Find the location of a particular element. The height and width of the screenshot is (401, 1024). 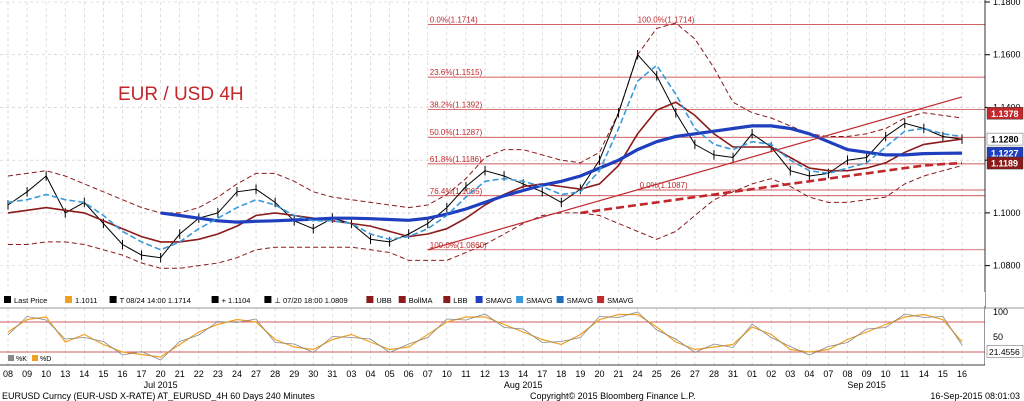

price-tick-label: 1.0800 is located at coordinates (1007, 266).